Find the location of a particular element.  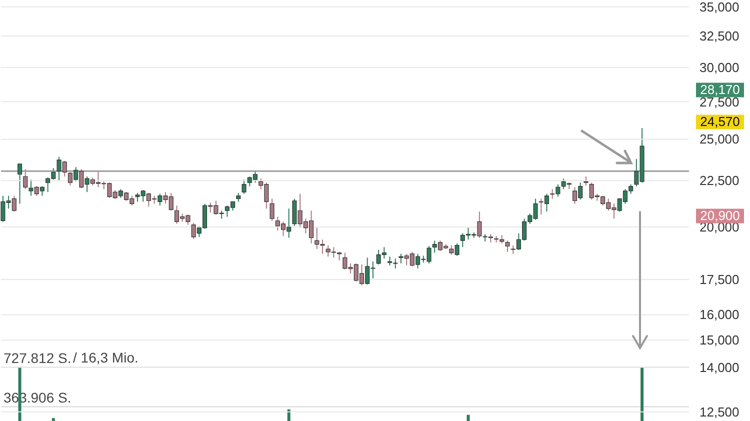

y-tick-label: 16,000 is located at coordinates (720, 314).